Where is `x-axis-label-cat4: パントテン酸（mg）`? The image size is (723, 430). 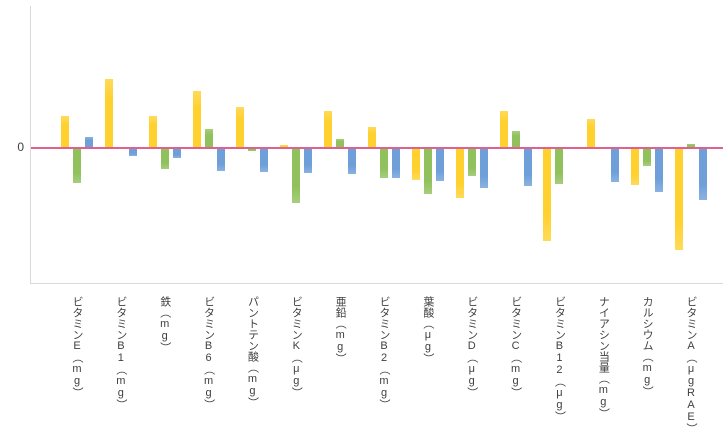
x-axis-label-cat4: パントテン酸（mg） is located at coordinates (252, 352).